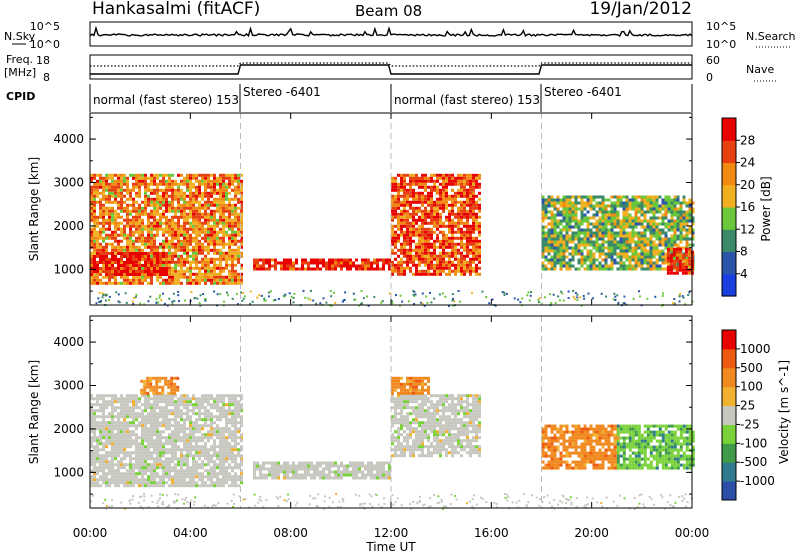  What do you see at coordinates (753, 443) in the screenshot?
I see `vel-cbar-tick-label: -100` at bounding box center [753, 443].